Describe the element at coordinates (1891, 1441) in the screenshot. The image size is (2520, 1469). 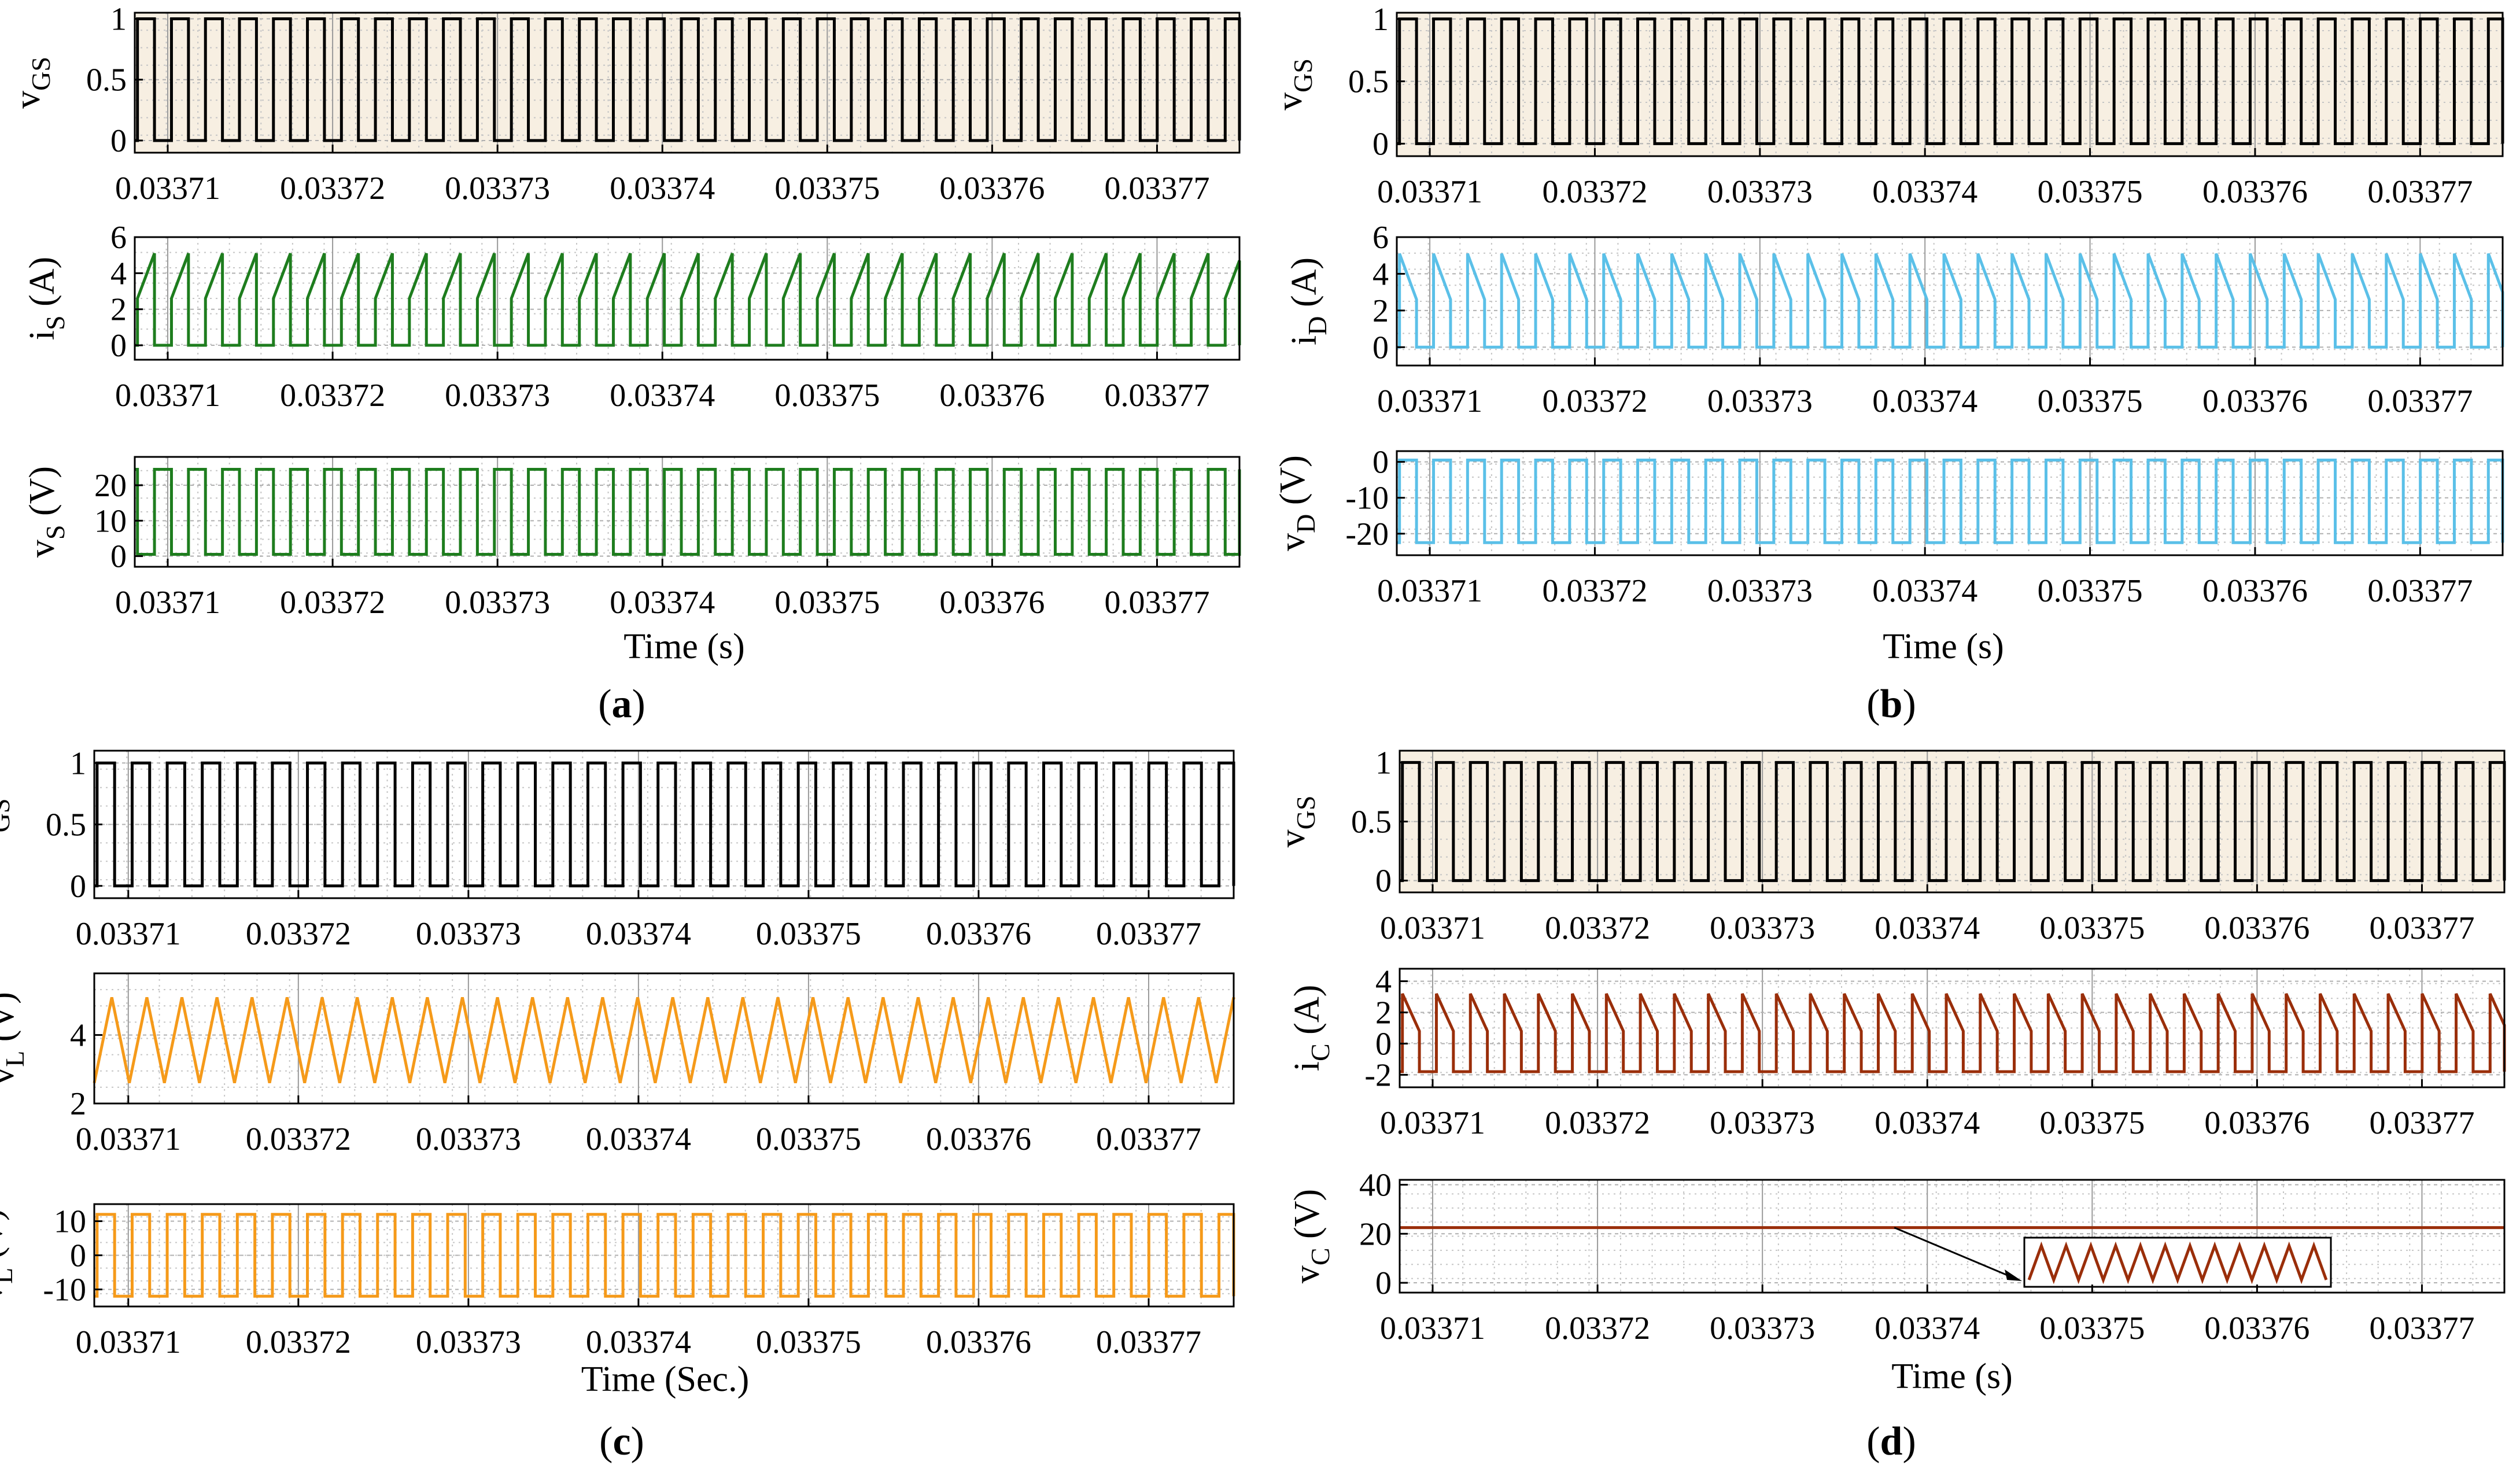
I see `panel-label-d: (d)` at that location.